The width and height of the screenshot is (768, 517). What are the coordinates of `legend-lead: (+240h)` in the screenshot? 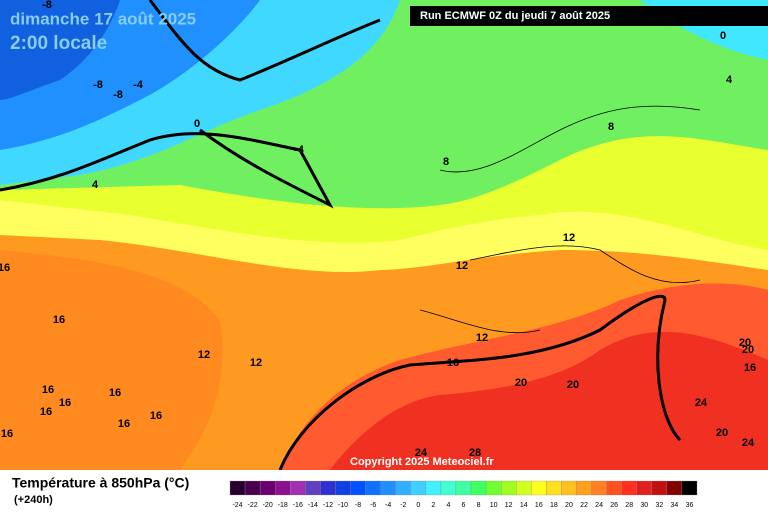 It's located at (33, 500).